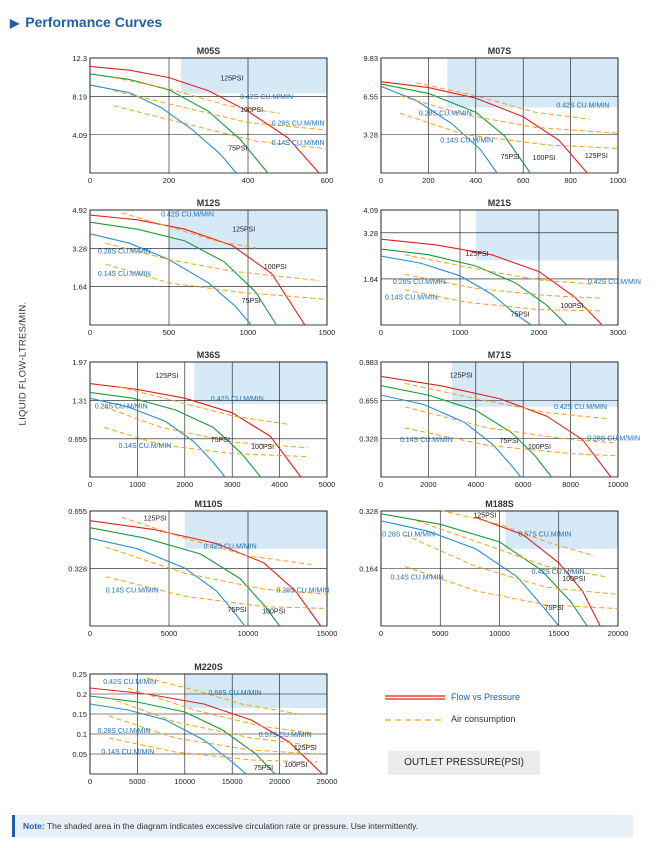 This screenshot has width=665, height=848. Describe the element at coordinates (415, 697) in the screenshot. I see `legend-flow-swatch` at that location.